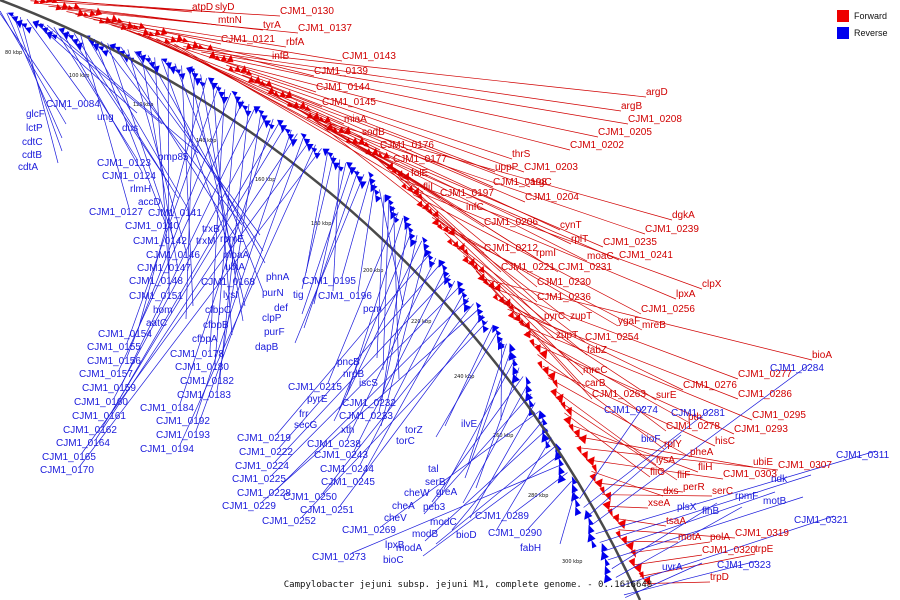  What do you see at coordinates (805, 465) in the screenshot?
I see `forward-gene-label: CJM1_0307` at bounding box center [805, 465].